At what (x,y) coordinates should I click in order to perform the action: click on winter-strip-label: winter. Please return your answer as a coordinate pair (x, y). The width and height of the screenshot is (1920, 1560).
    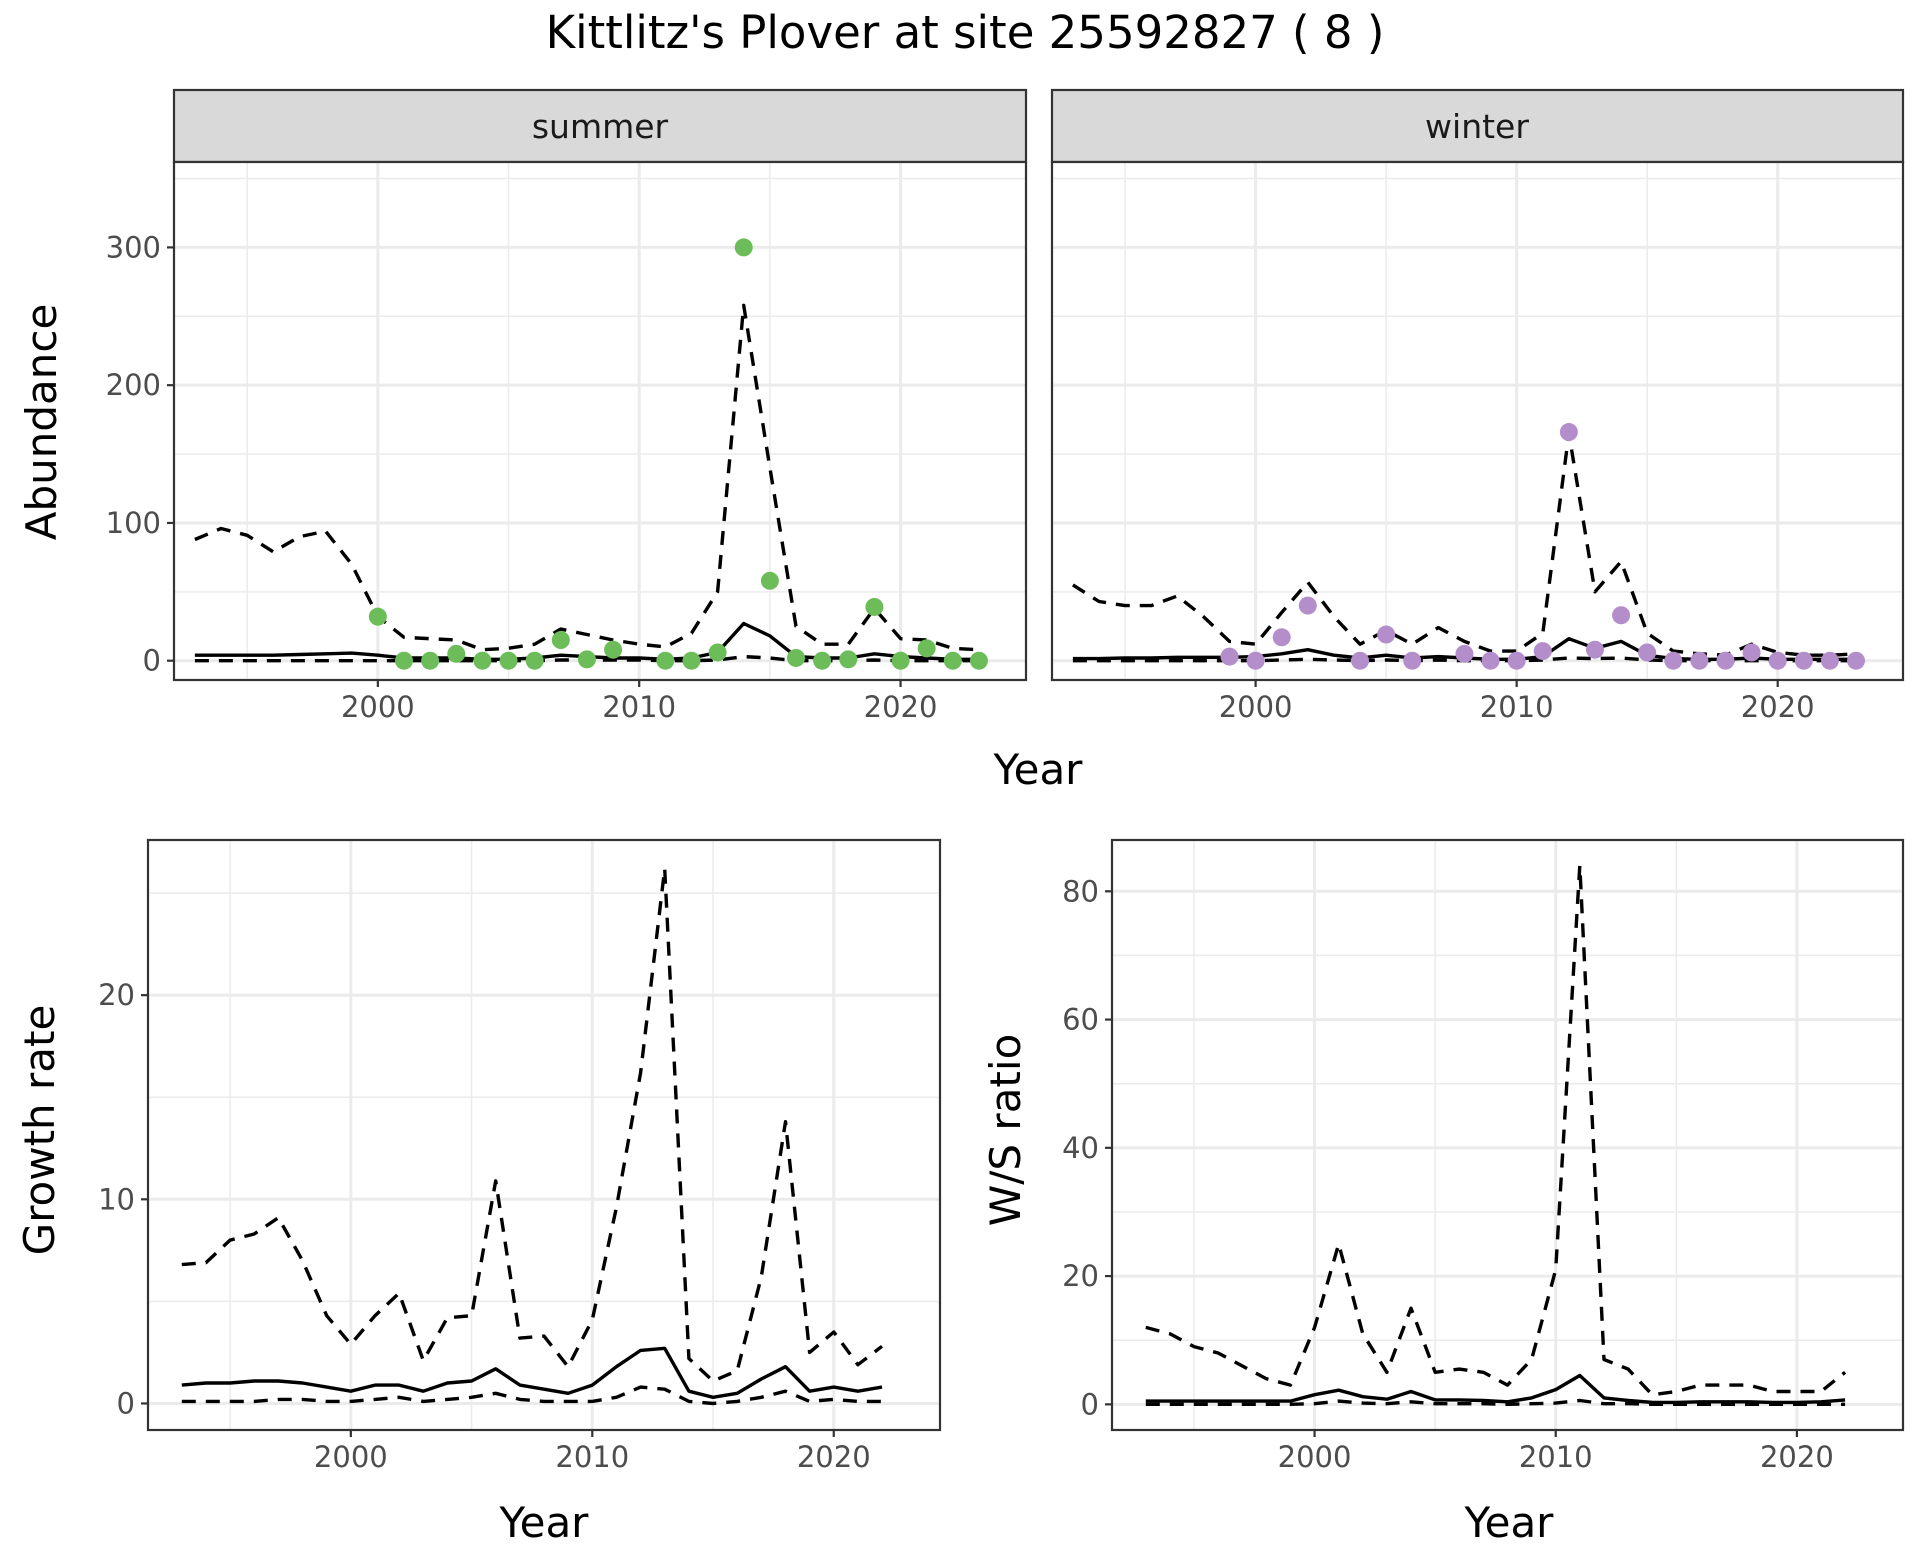
    Looking at the image, I should click on (1477, 126).